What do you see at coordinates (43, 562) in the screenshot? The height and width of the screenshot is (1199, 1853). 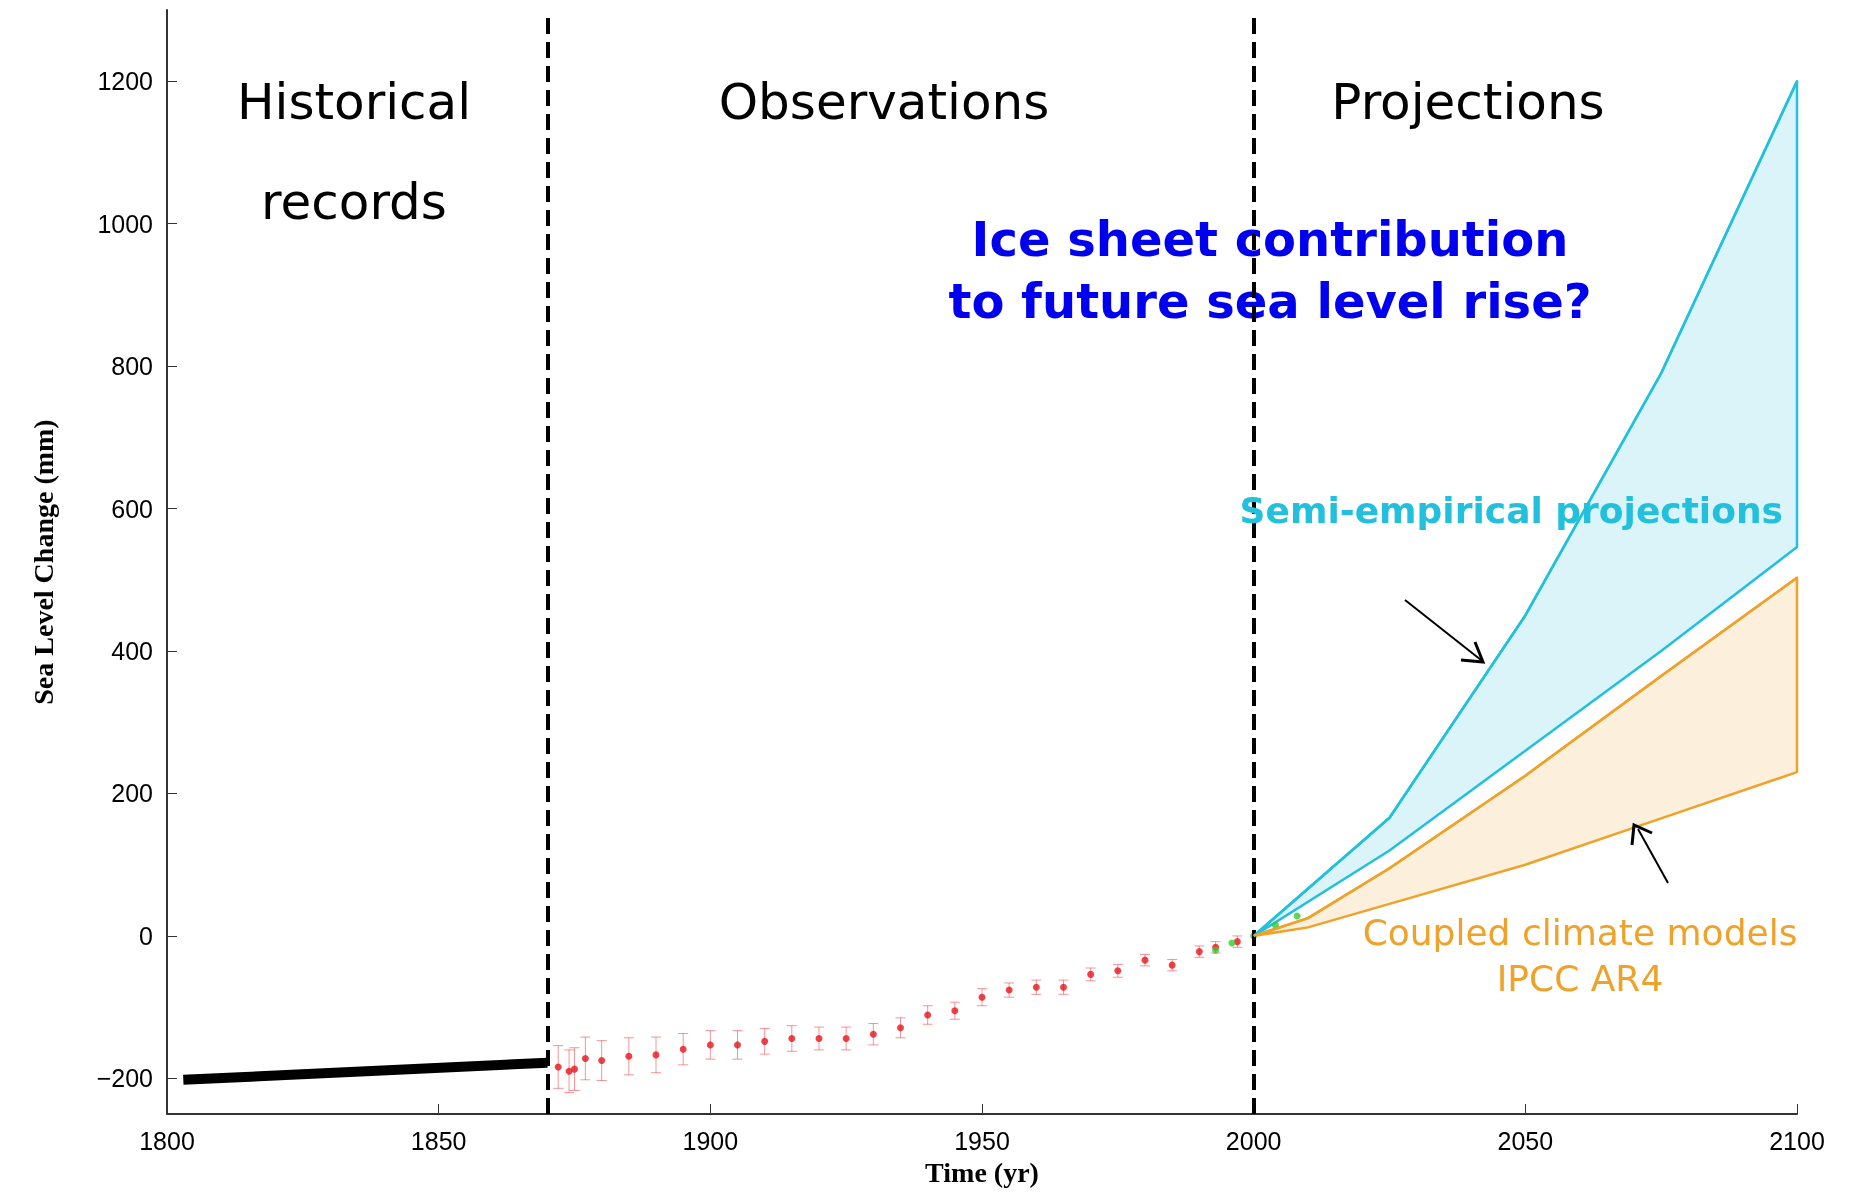 I see `y-axis-title: Sea Level Change (mm)` at bounding box center [43, 562].